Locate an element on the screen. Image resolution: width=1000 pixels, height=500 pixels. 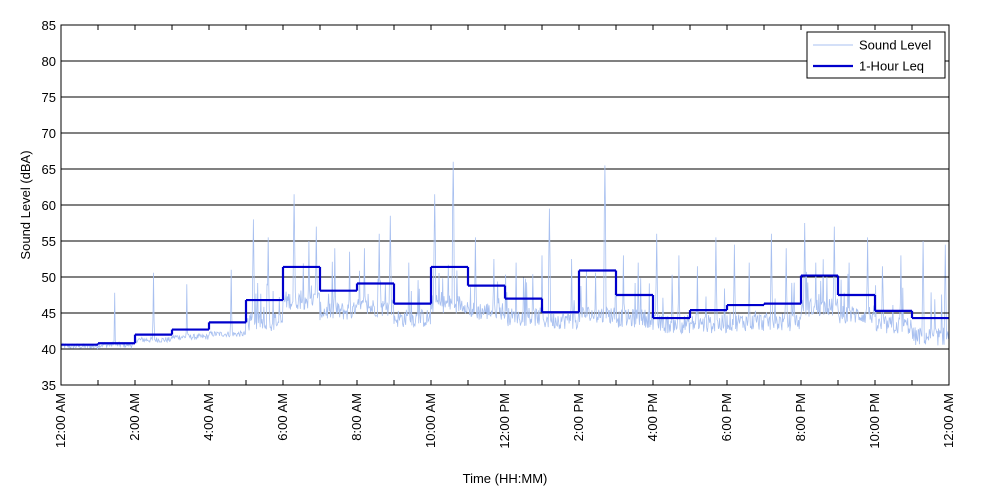
y-axis-label: Sound Level (dBA) is located at coordinates (25, 204).